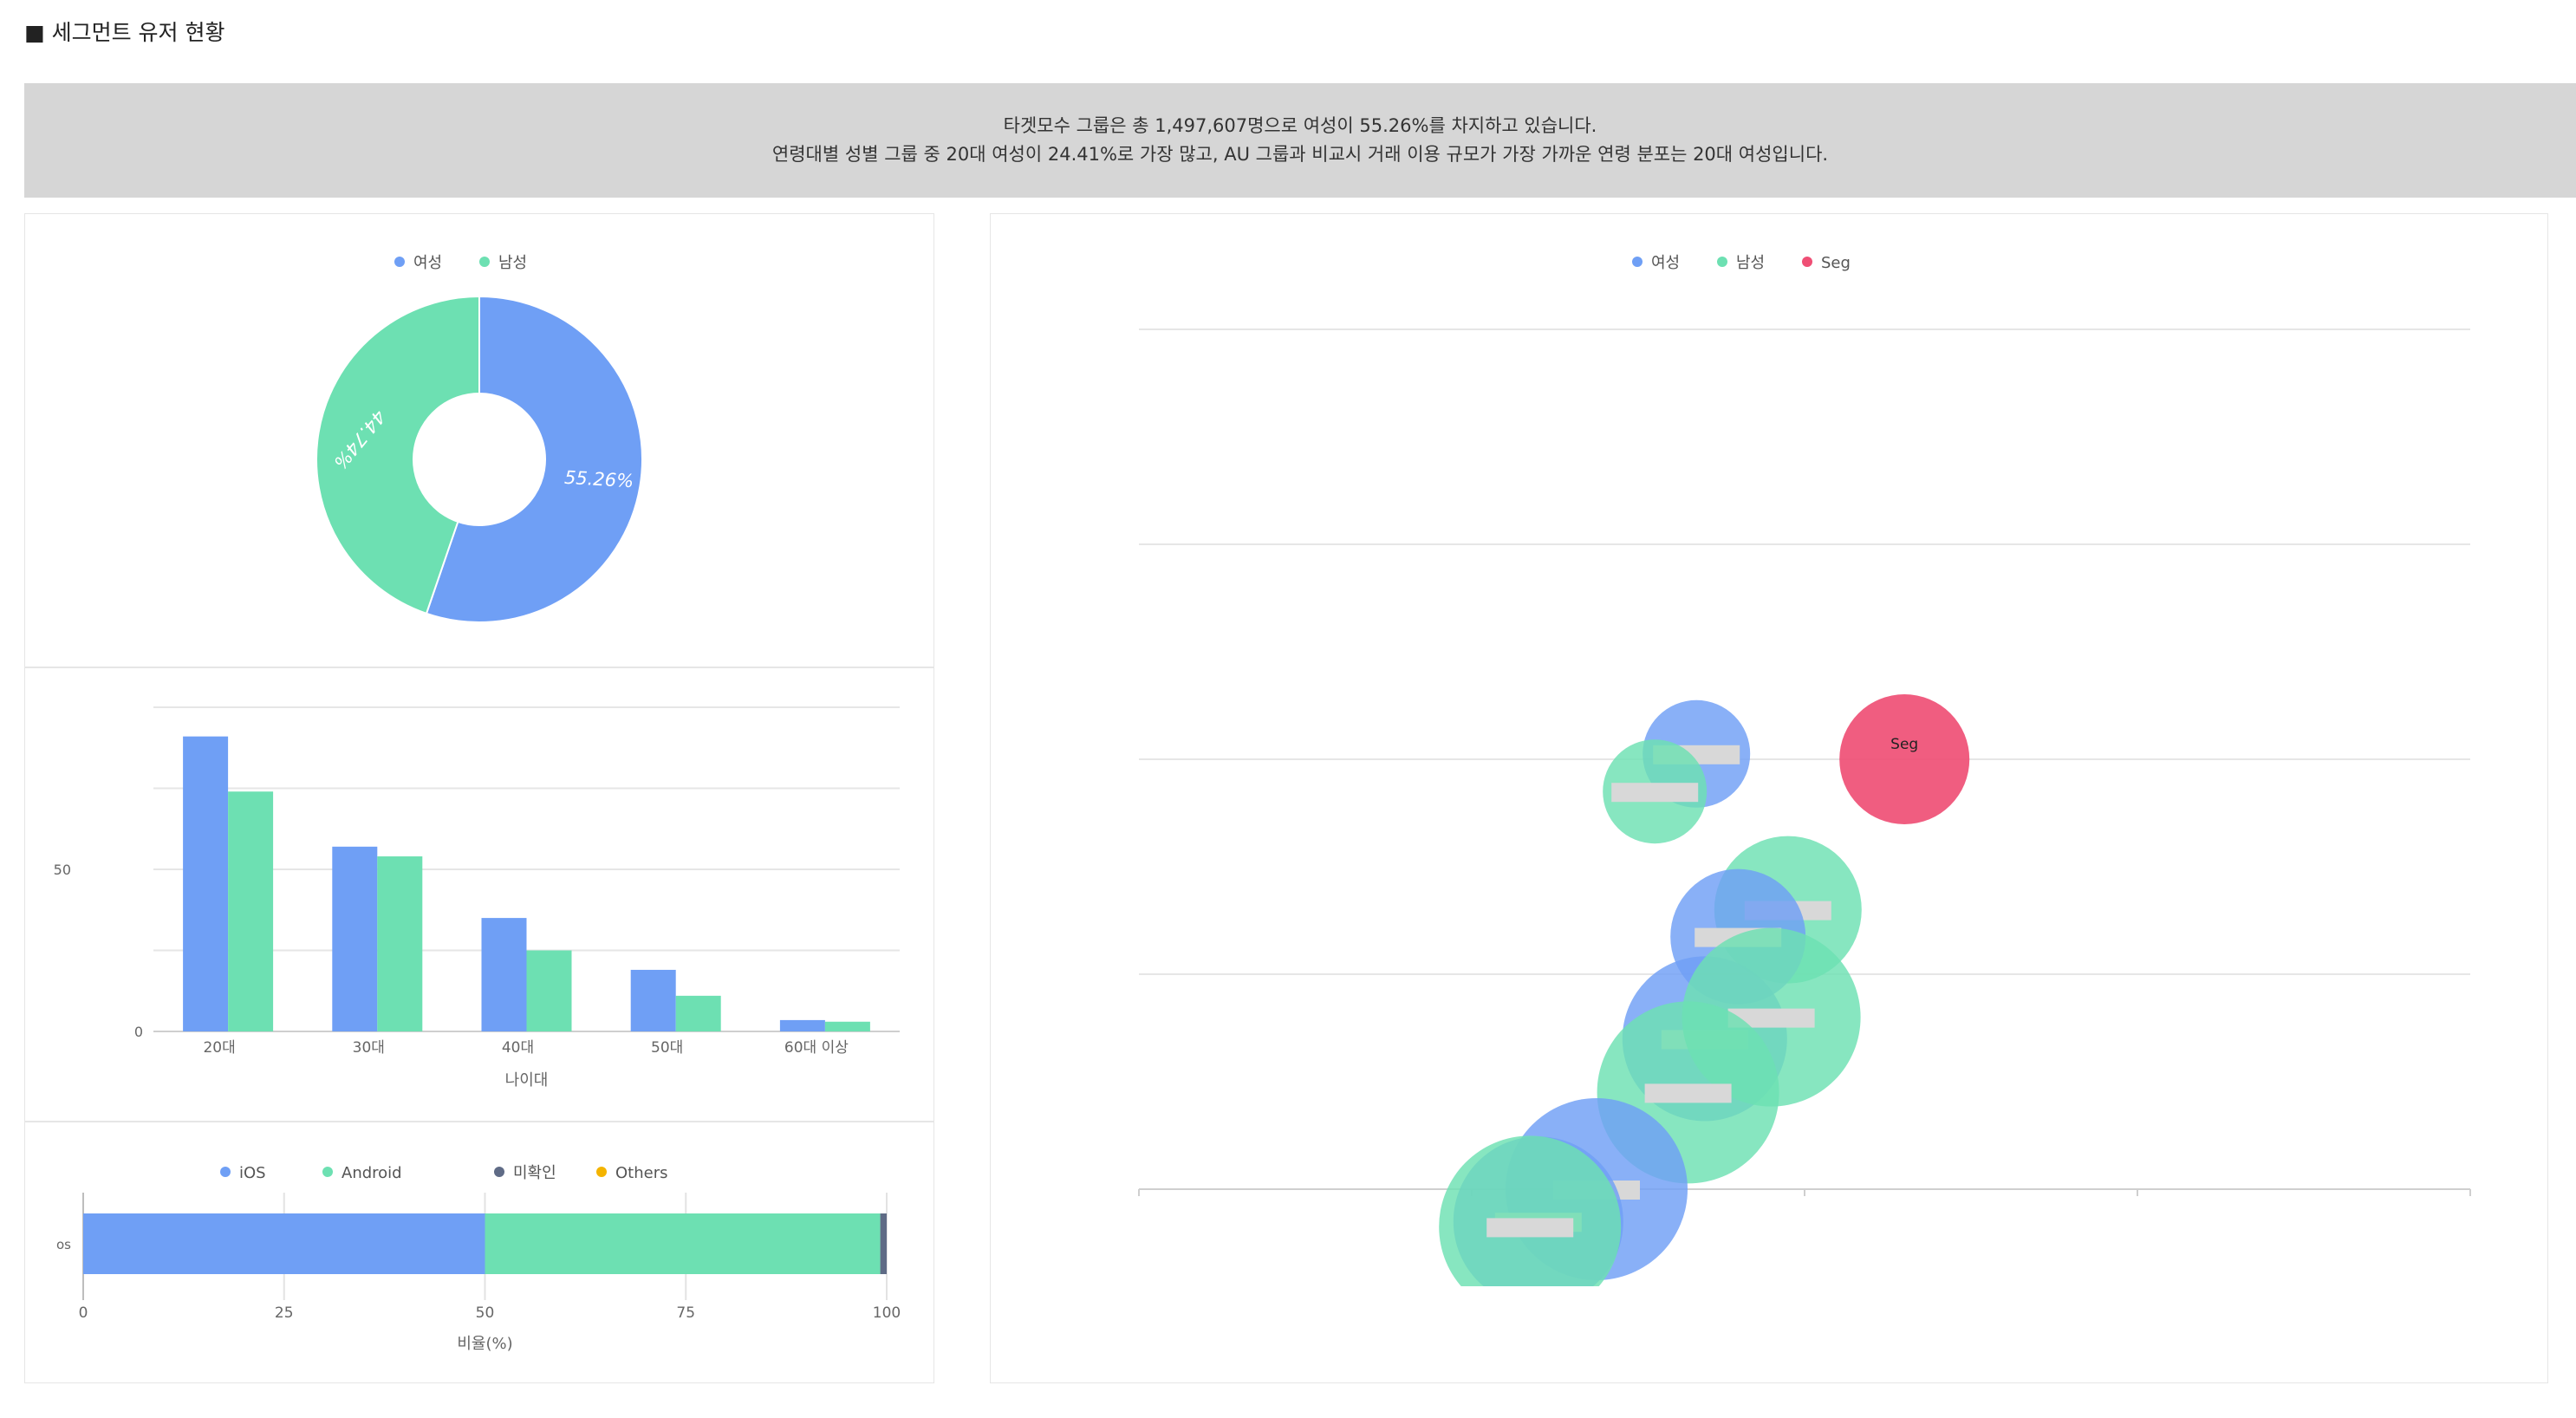 The image size is (2576, 1418). What do you see at coordinates (598, 480) in the screenshot?
I see `pie-data-label-0: 55.26%` at bounding box center [598, 480].